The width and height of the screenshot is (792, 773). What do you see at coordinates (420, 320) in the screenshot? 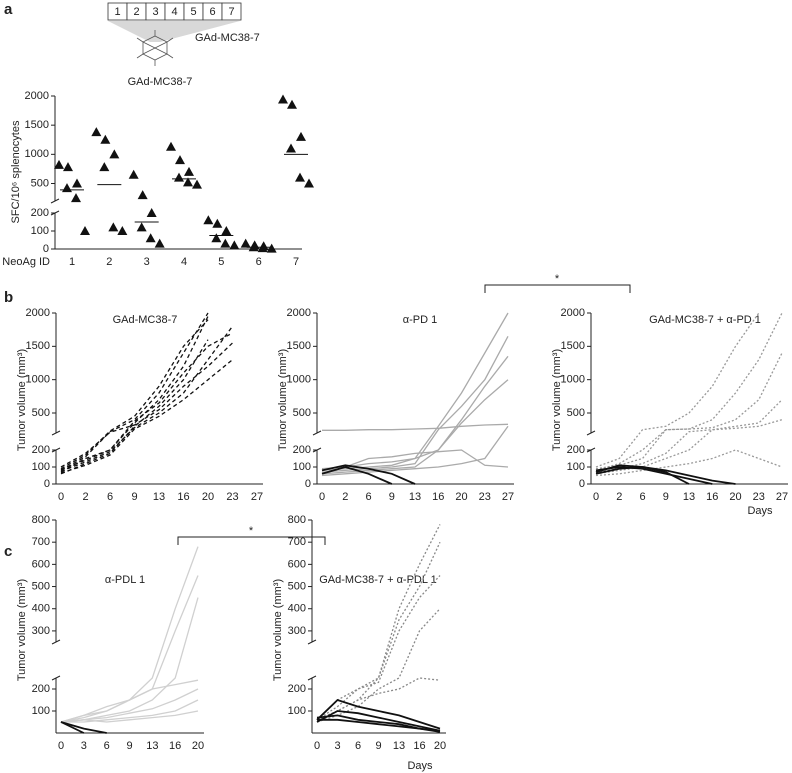
I see `chart-title: α-PD 1` at bounding box center [420, 320].